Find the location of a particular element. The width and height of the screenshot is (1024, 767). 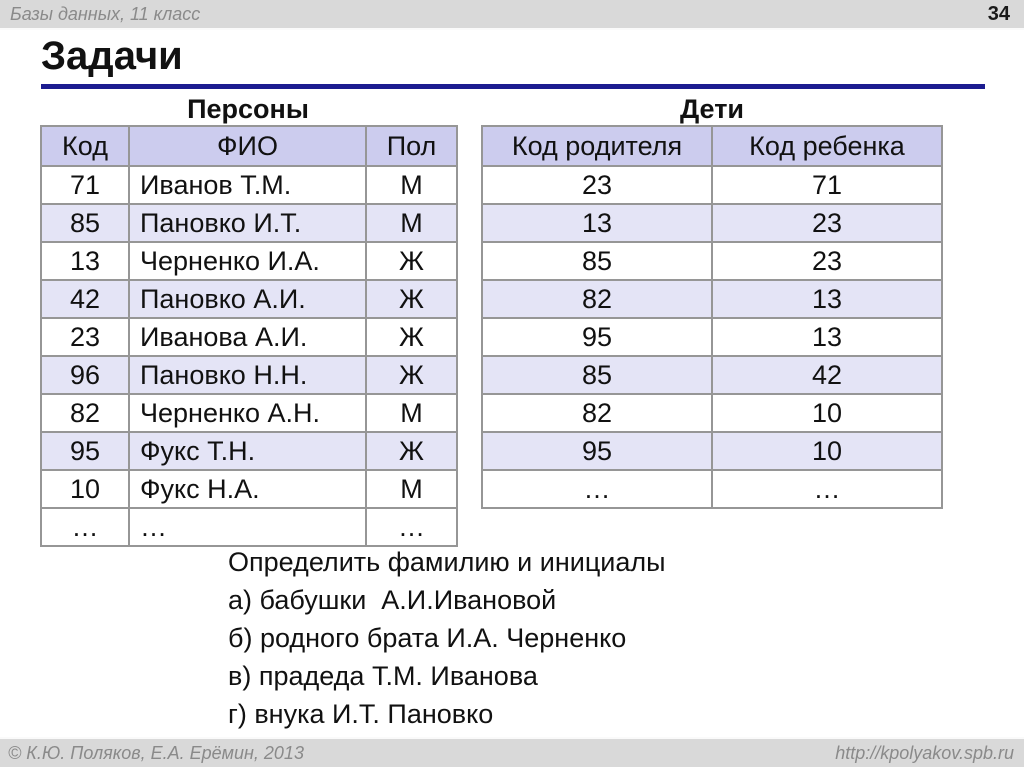

table-row: 42 Пановко А.И. Ж is located at coordinates (249, 299).